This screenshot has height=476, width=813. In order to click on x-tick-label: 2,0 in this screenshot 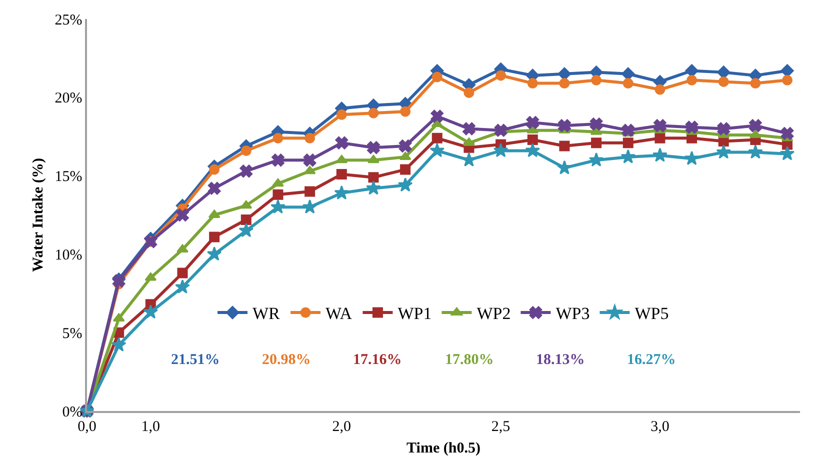, I will do `click(342, 426)`.